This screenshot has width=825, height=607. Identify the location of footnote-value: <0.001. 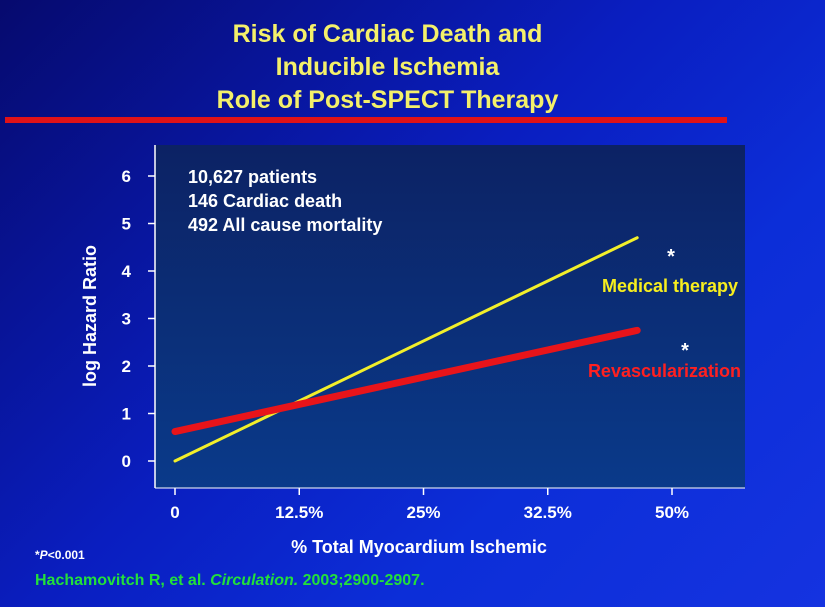
(66, 555).